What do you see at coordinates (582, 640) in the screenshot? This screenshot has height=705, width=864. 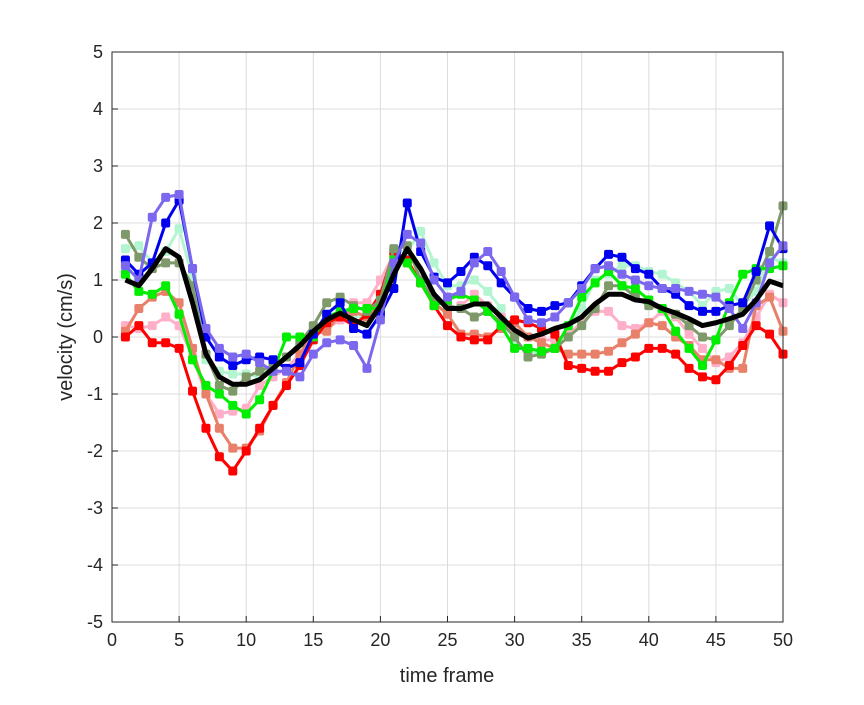 I see `x-tick-label: 35` at bounding box center [582, 640].